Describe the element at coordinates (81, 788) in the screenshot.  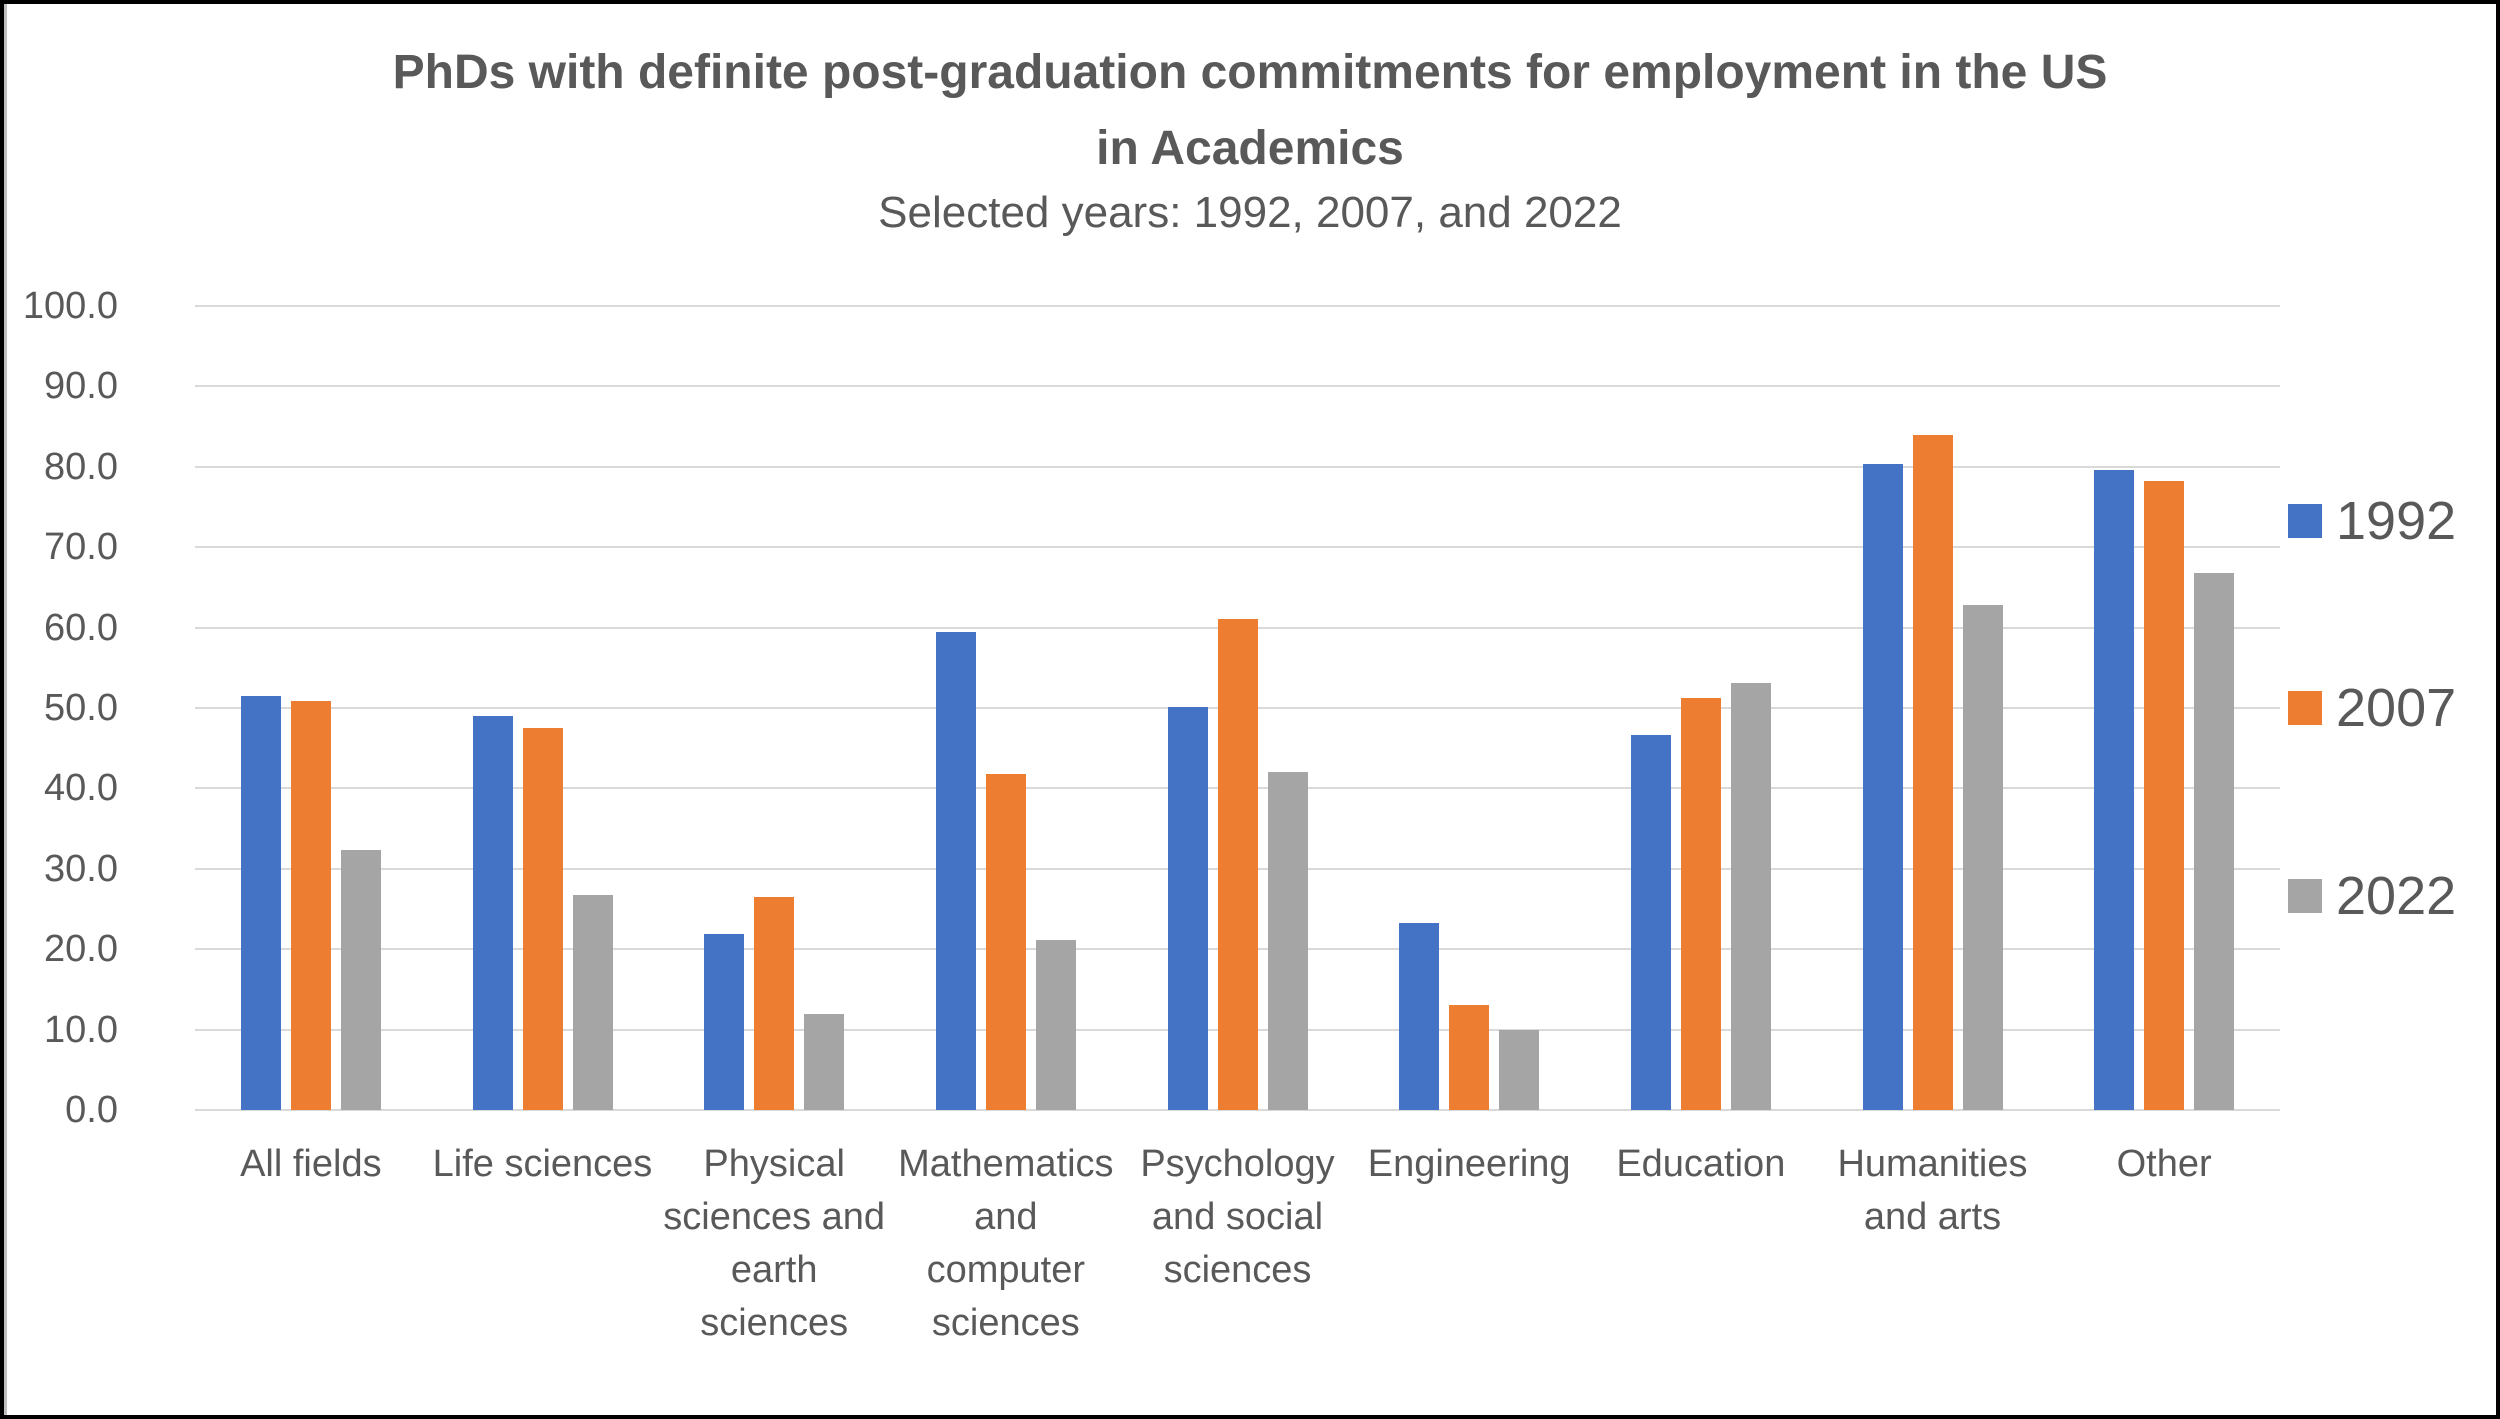
I see `y-tick-label: 40.0` at that location.